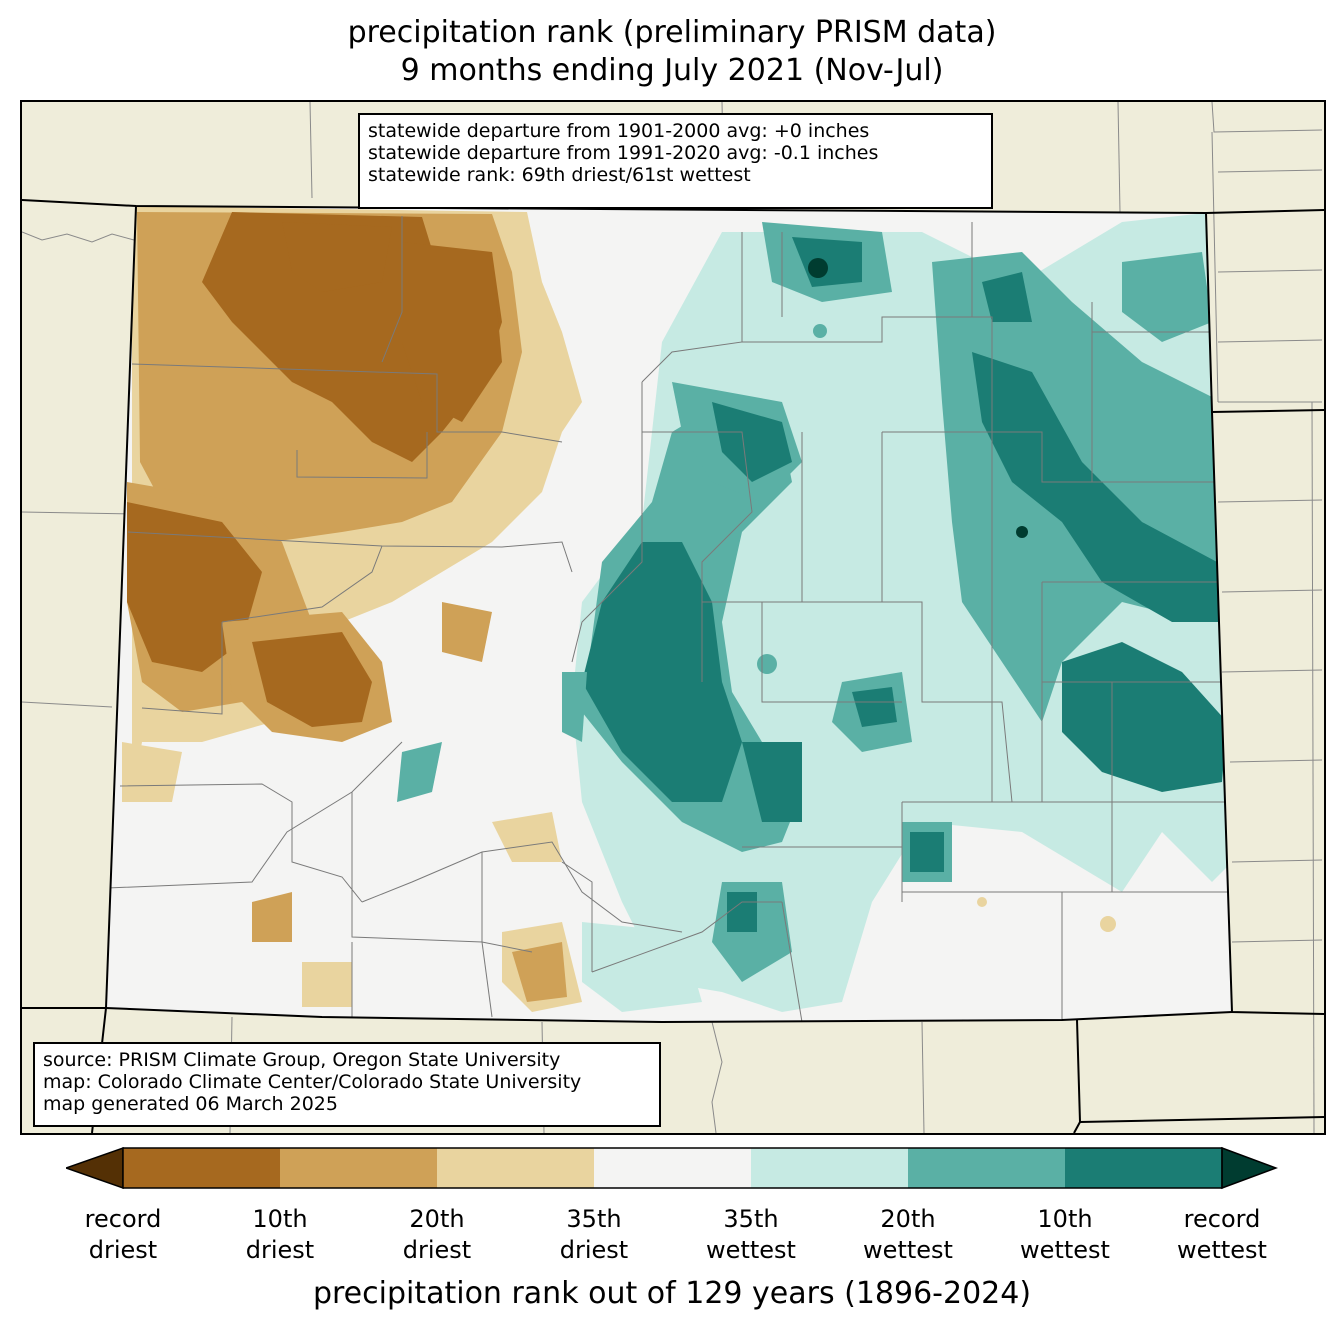 The image size is (1344, 1332). What do you see at coordinates (280, 1234) in the screenshot?
I see `colorbar-label-1: 10th driest` at bounding box center [280, 1234].